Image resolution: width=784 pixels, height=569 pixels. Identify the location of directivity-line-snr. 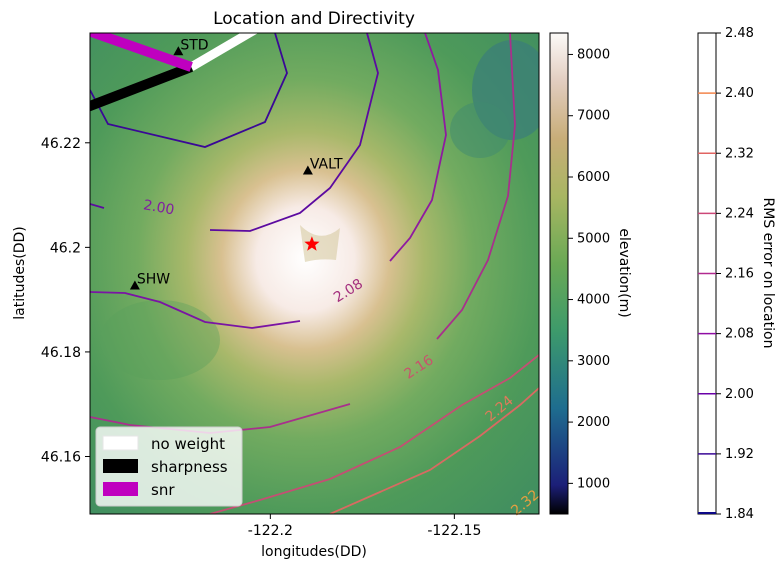
(141, 52).